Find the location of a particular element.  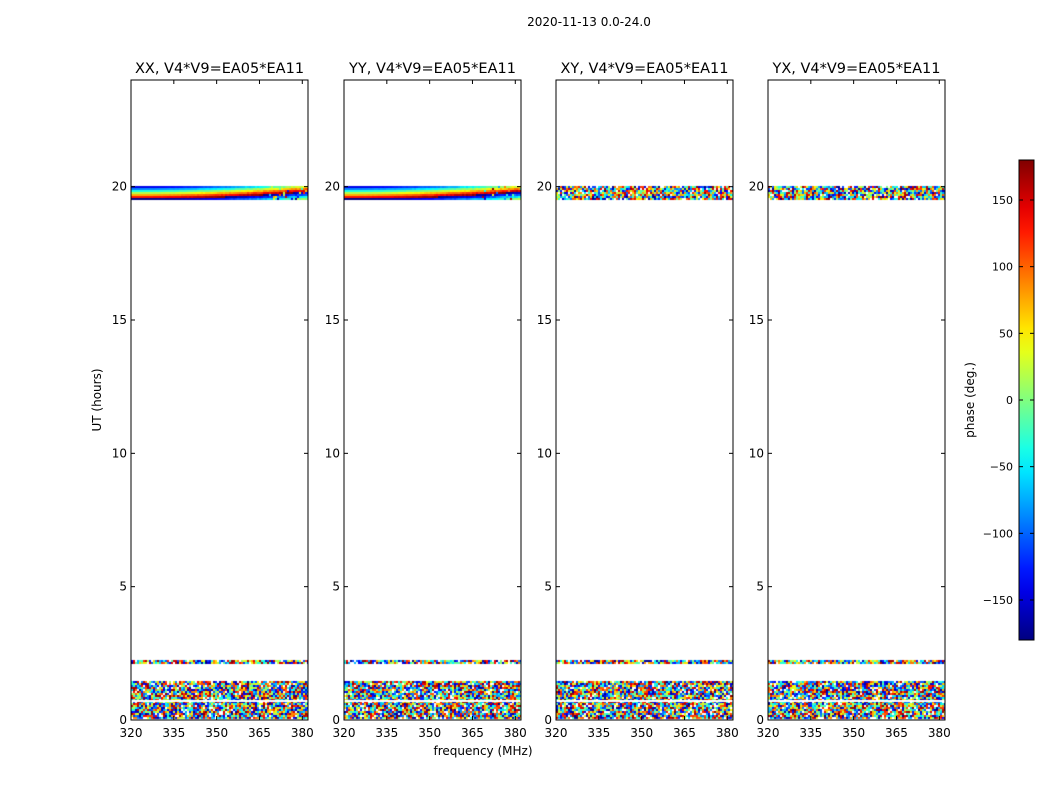

panel-3-frame is located at coordinates (856, 400).